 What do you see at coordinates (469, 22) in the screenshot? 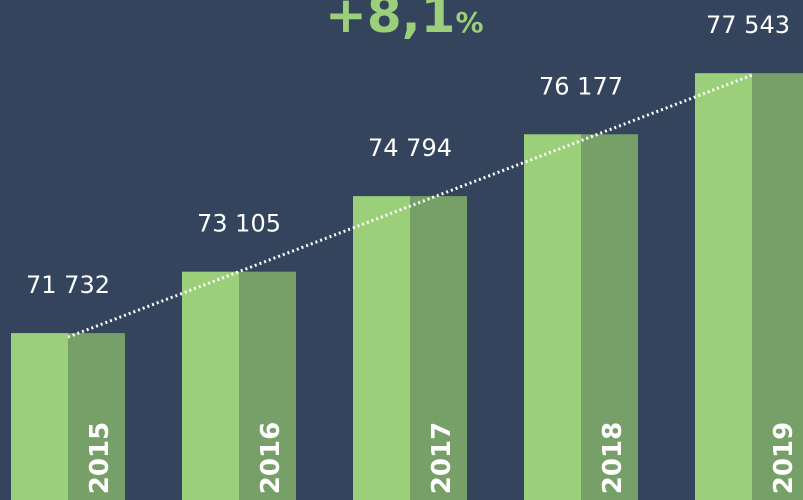
I see `headline-unit: %` at bounding box center [469, 22].